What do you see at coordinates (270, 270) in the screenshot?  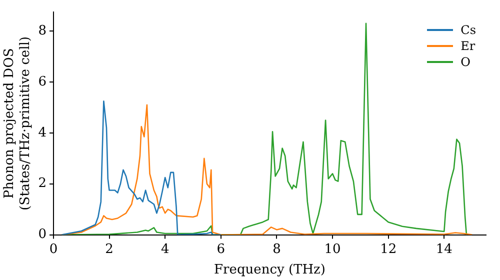 I see `x-axis-title: Frequency (THz)` at bounding box center [270, 270].